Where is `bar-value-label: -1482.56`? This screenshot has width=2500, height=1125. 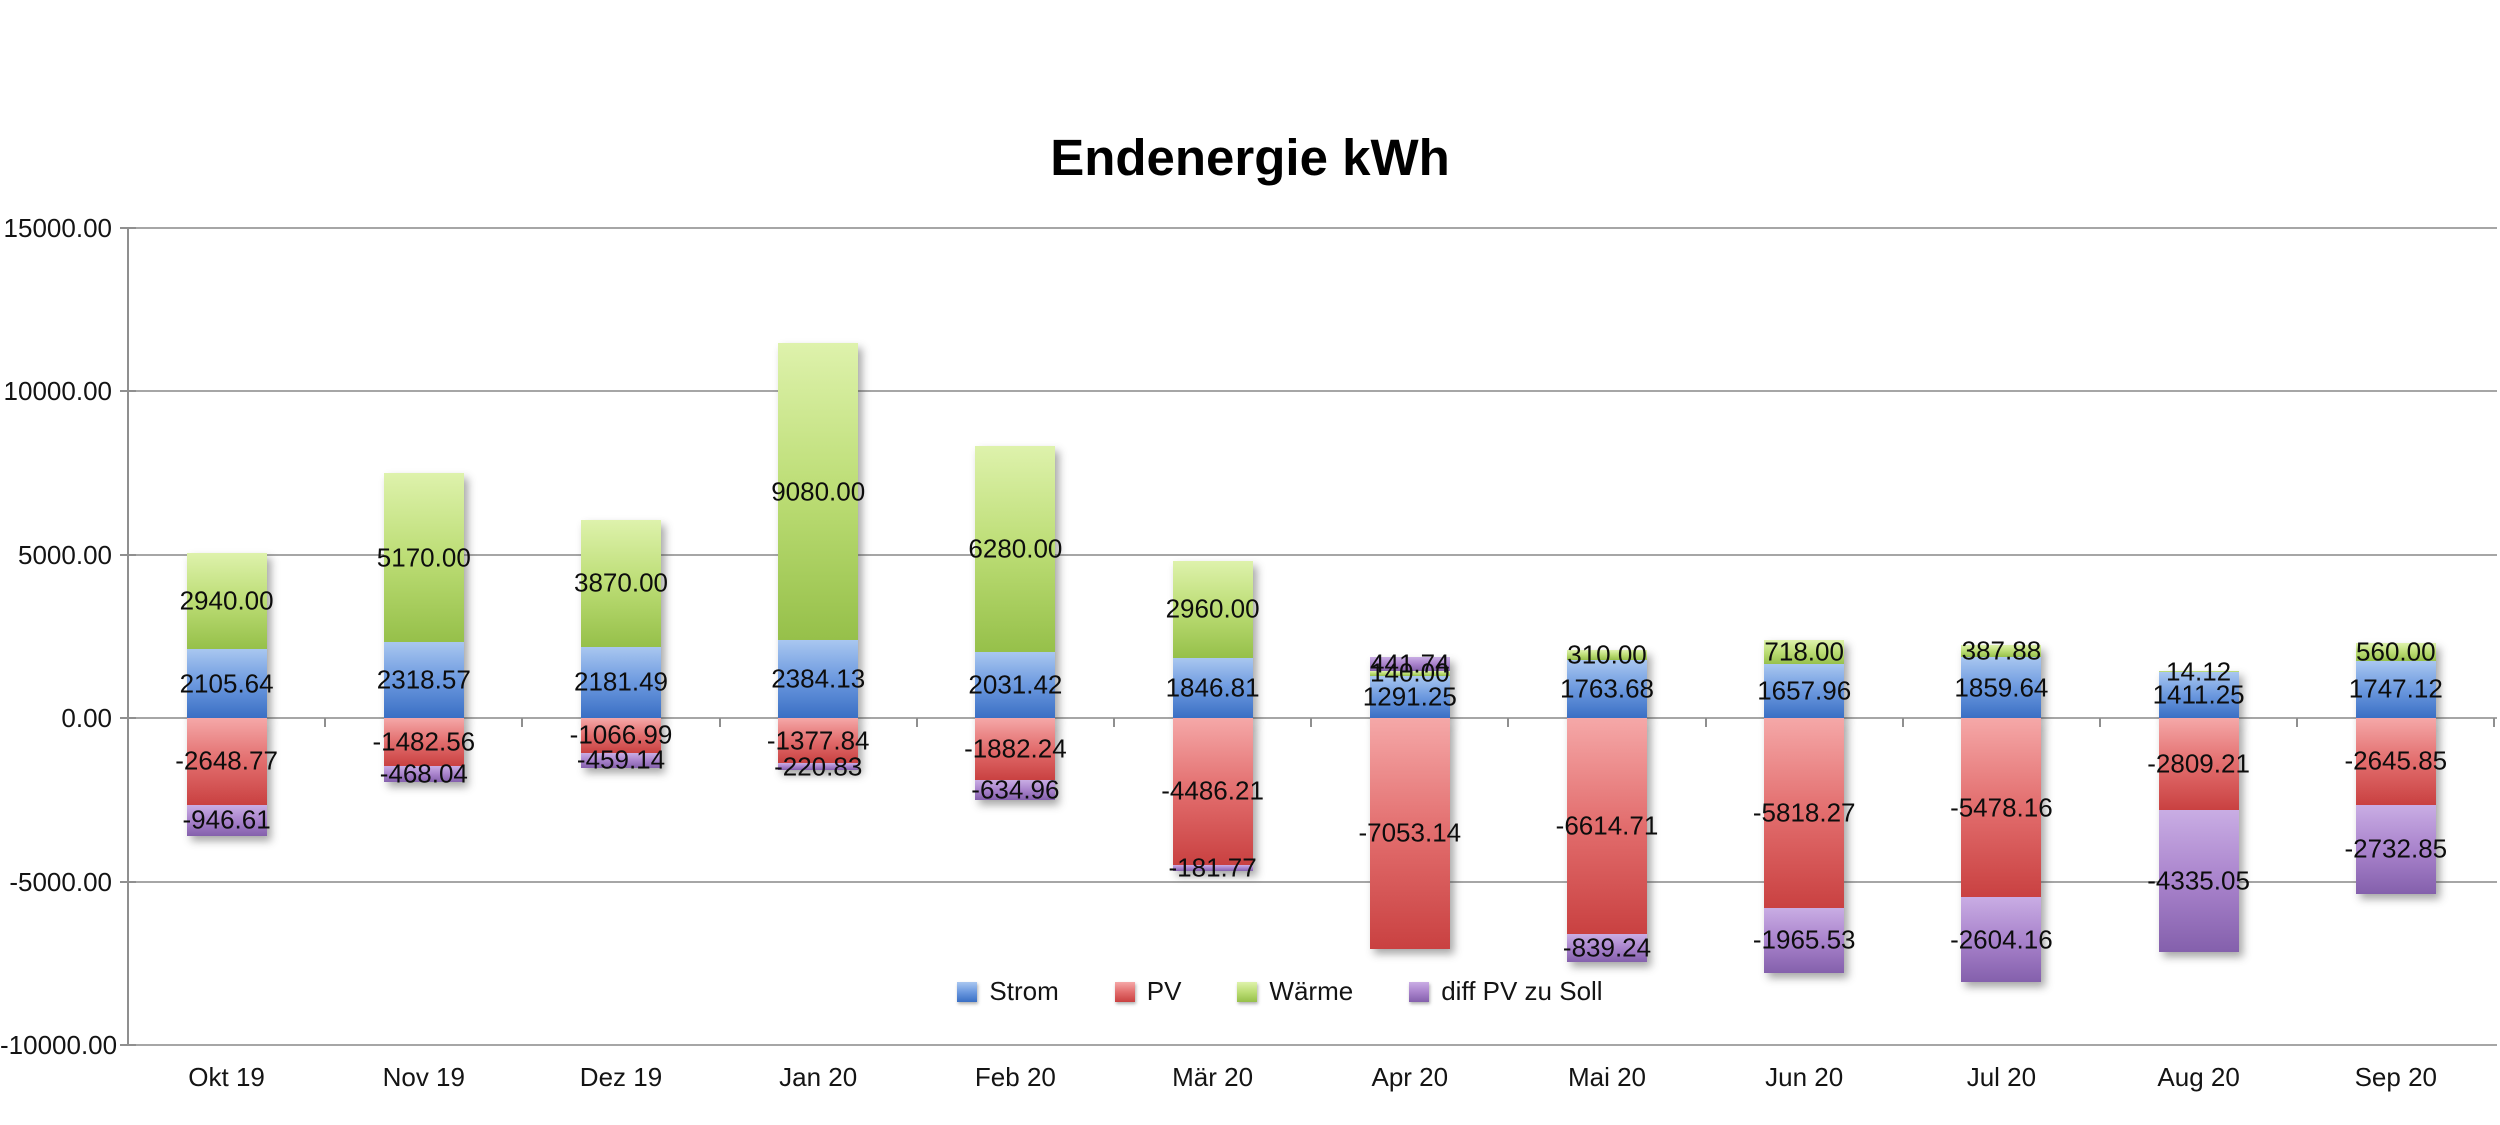
bar-value-label: -1482.56 is located at coordinates (424, 741).